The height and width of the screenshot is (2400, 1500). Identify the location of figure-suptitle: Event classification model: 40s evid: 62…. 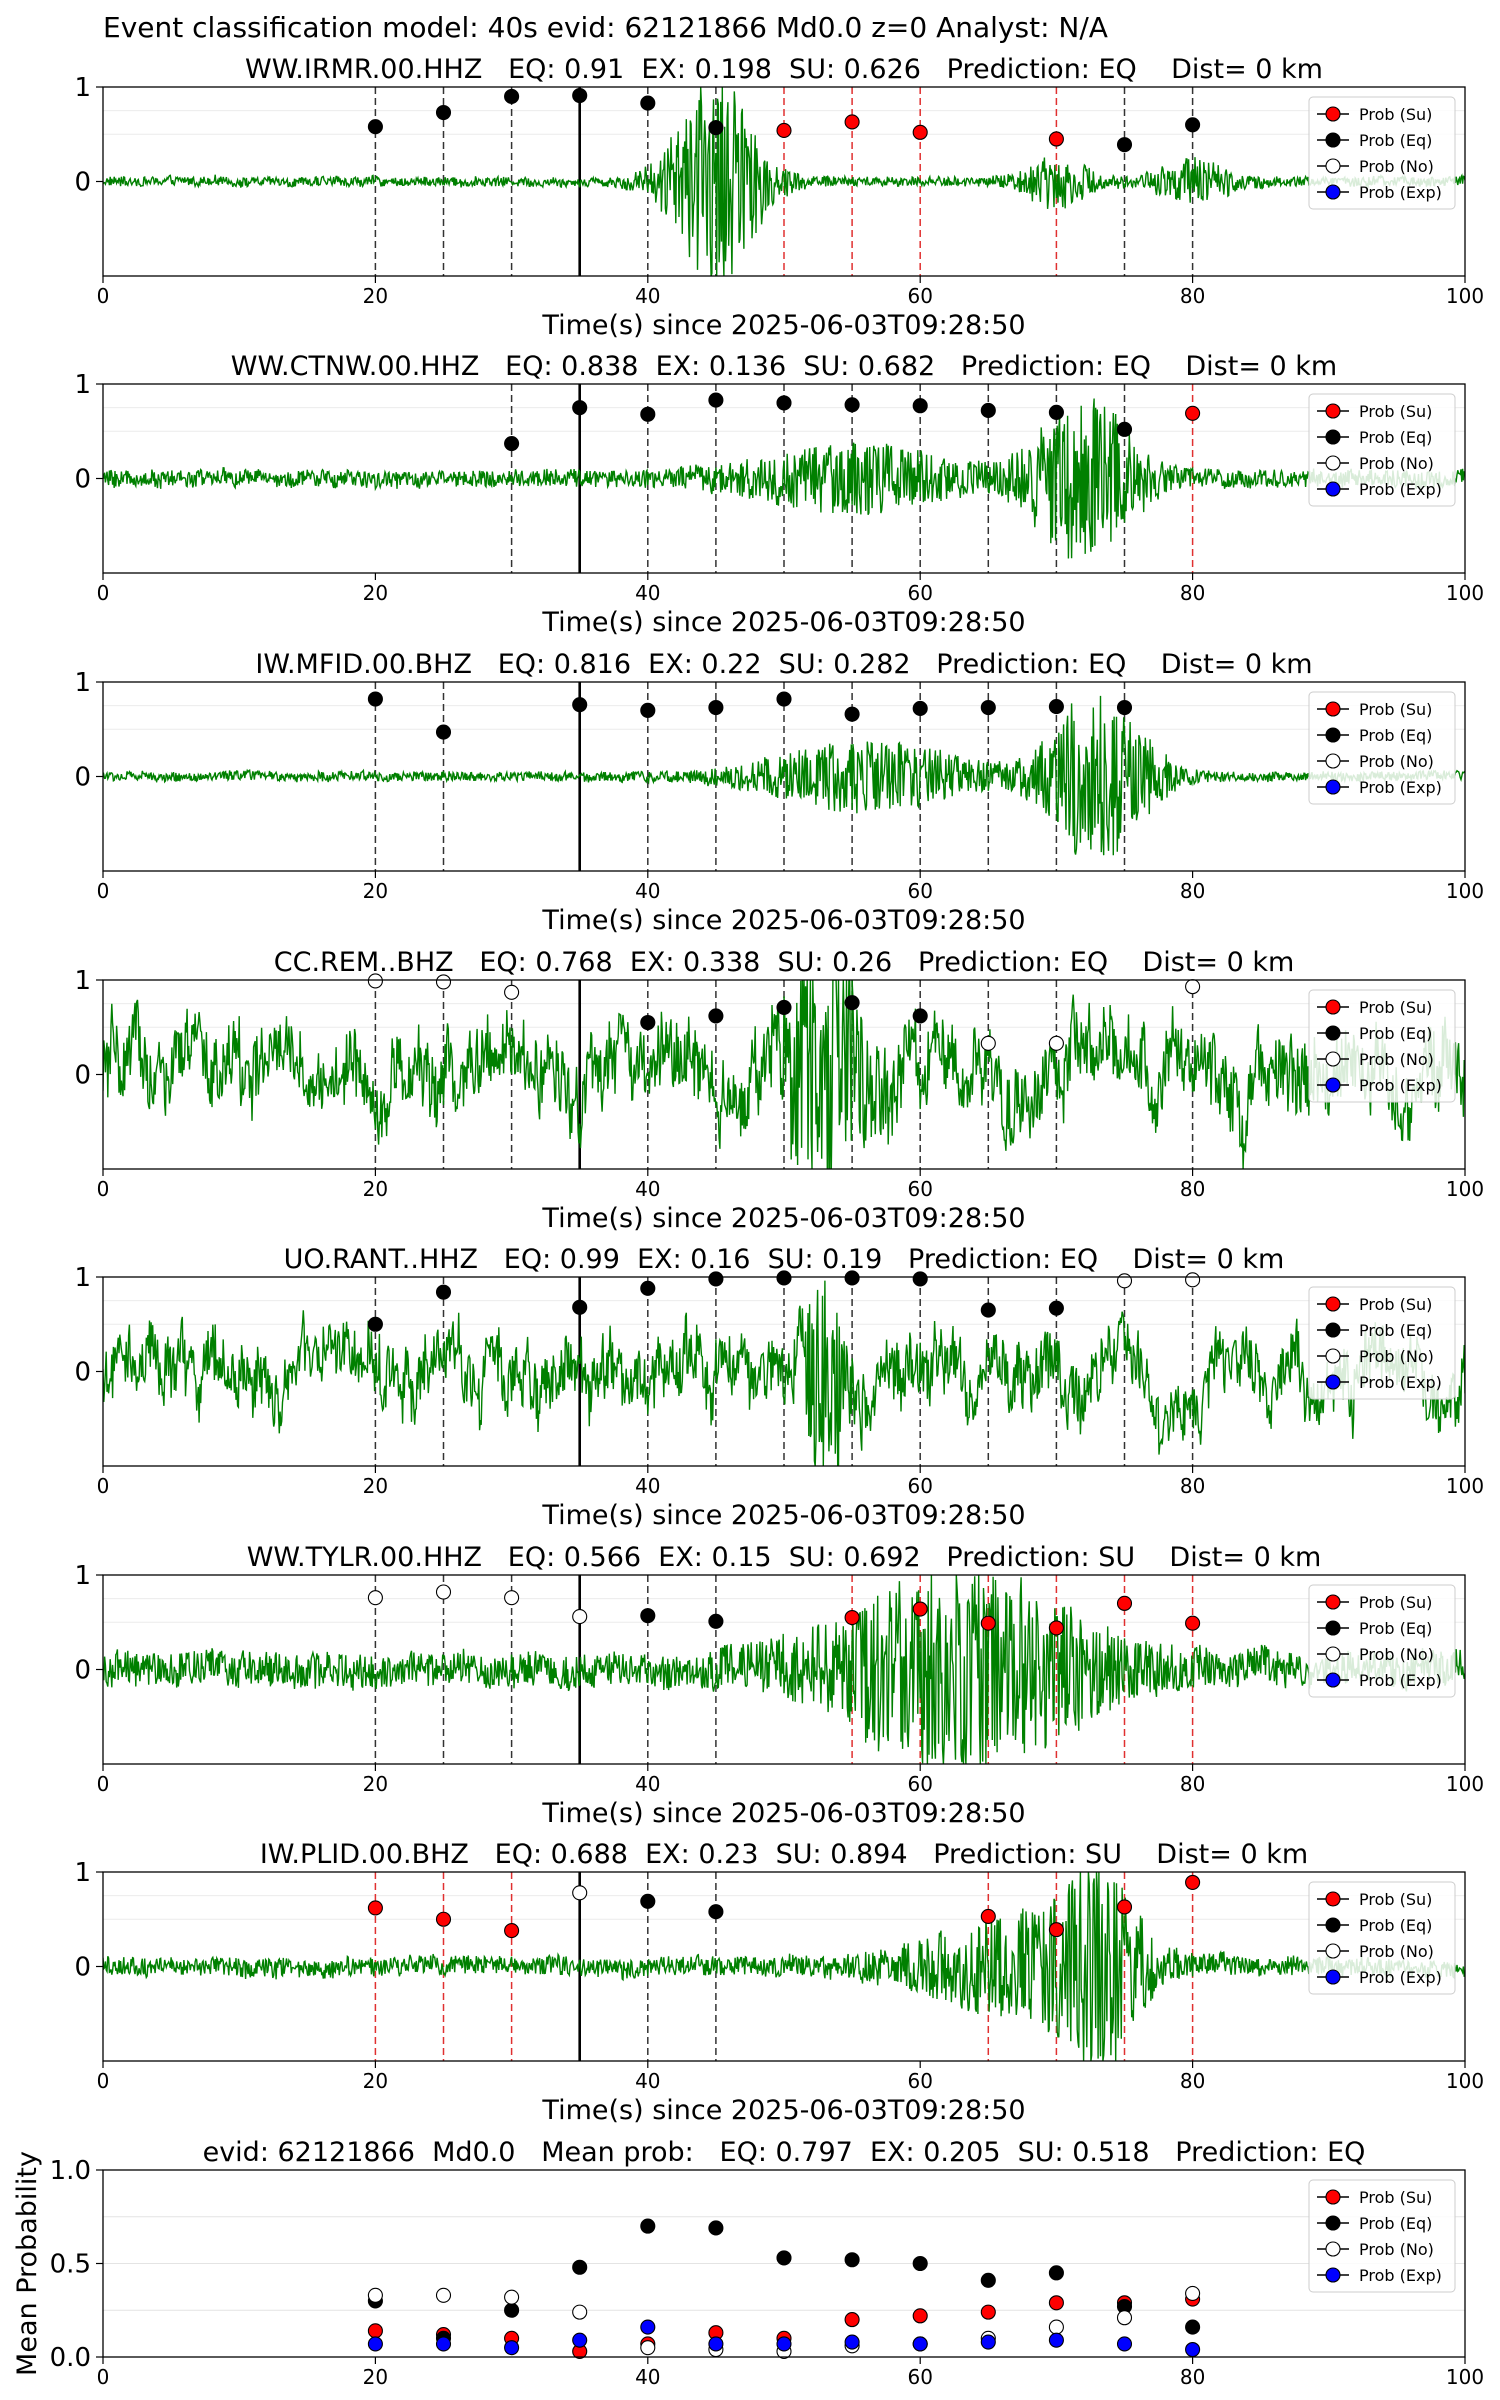
(605, 27).